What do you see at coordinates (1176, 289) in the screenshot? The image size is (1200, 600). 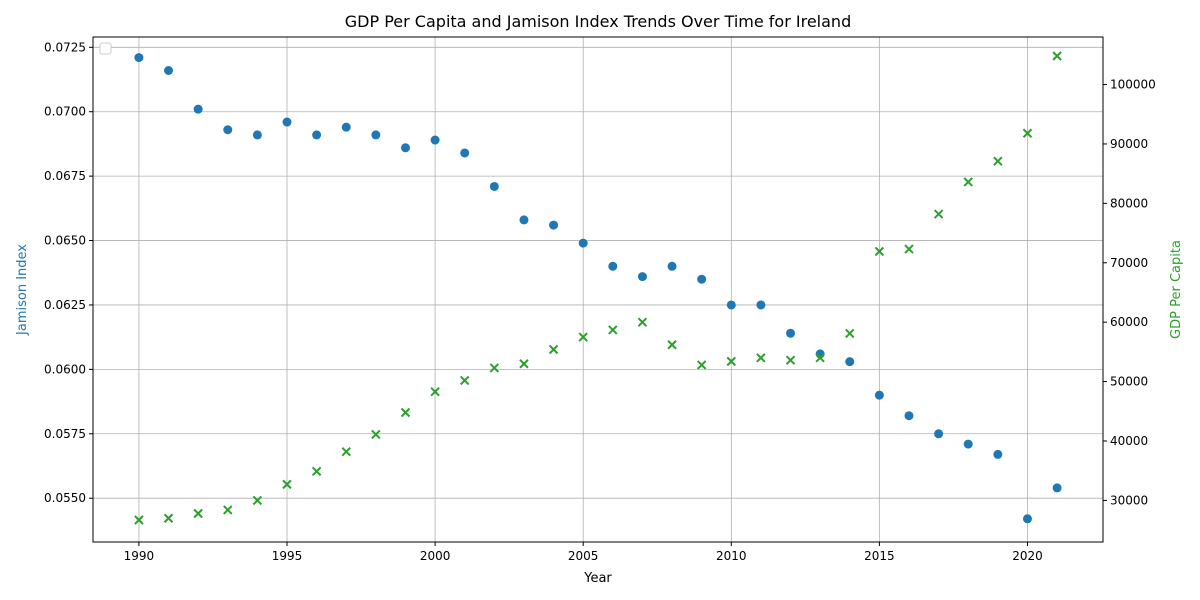 I see `right-y-axis-label: GDP Per Capita` at bounding box center [1176, 289].